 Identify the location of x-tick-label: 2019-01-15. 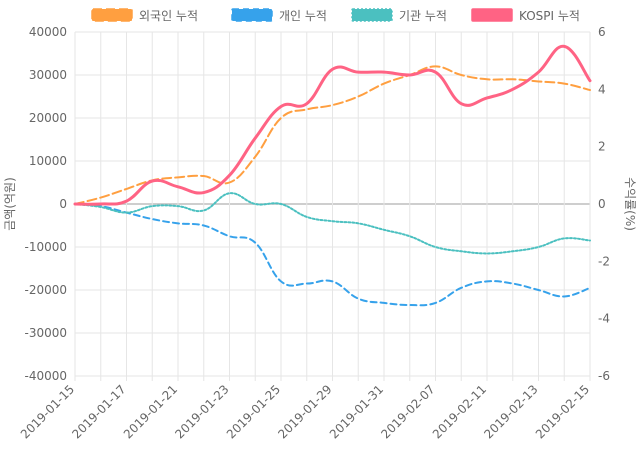
(47, 411).